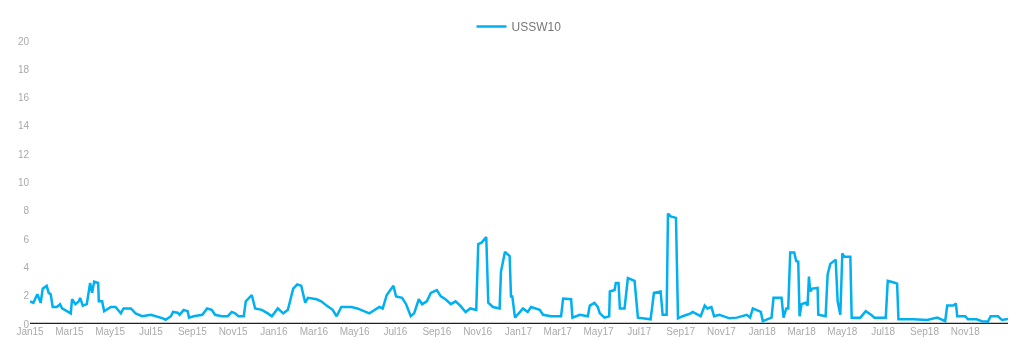  Describe the element at coordinates (925, 331) in the screenshot. I see `x-tick-label: Sep18` at that location.